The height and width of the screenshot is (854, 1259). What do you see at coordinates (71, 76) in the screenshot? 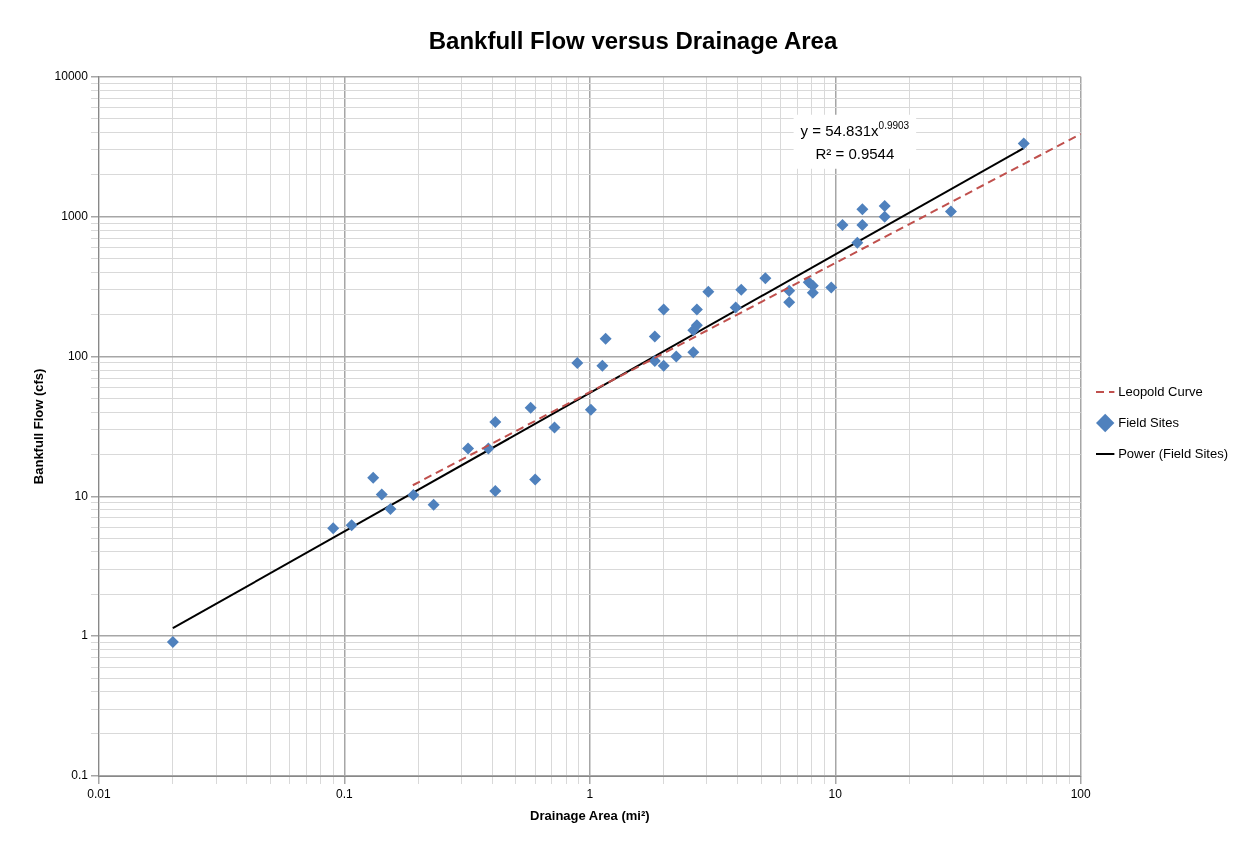
I see `y-tick-label: 10000` at bounding box center [71, 76].